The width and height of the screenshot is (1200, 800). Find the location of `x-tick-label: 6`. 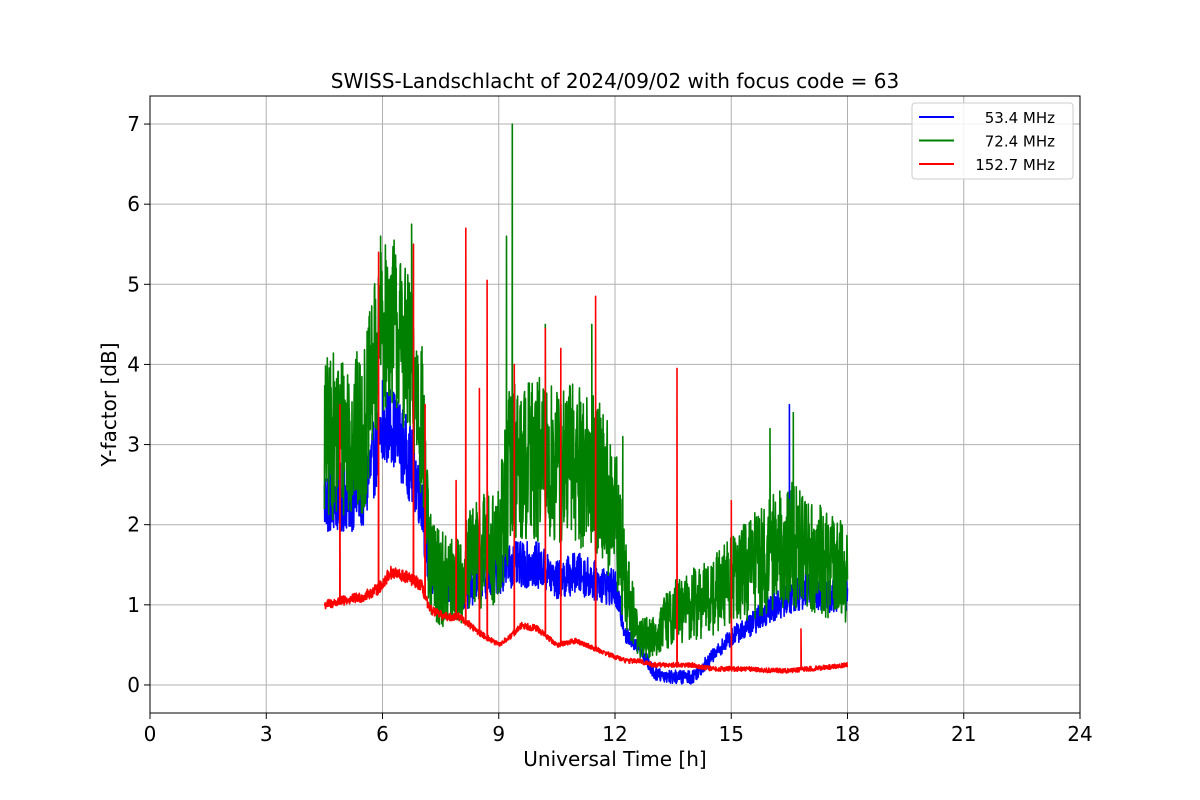

x-tick-label: 6 is located at coordinates (382, 734).